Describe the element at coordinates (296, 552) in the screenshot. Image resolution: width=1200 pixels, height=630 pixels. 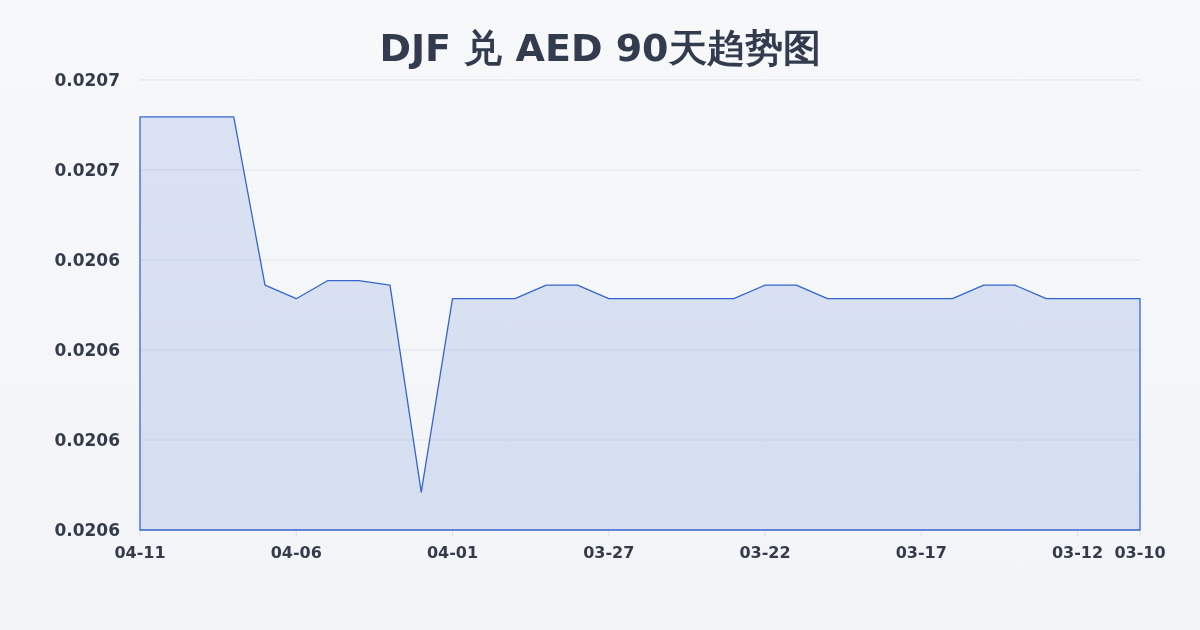
I see `x-tick-label: 04-06` at that location.